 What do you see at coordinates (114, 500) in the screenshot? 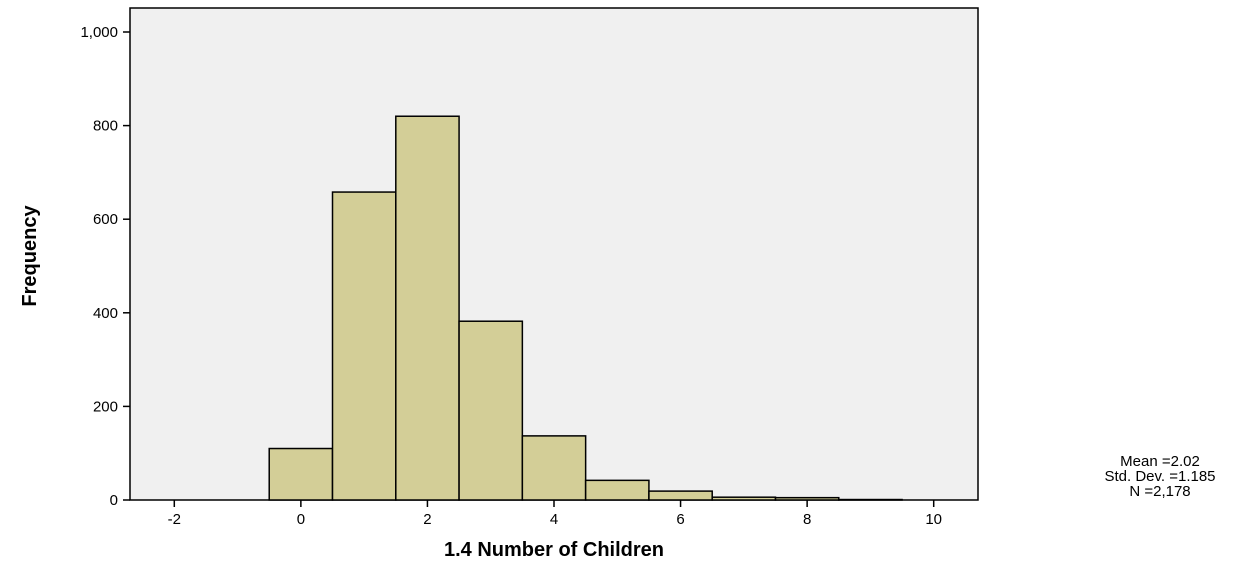
I see `y-tick-label: 0` at bounding box center [114, 500].